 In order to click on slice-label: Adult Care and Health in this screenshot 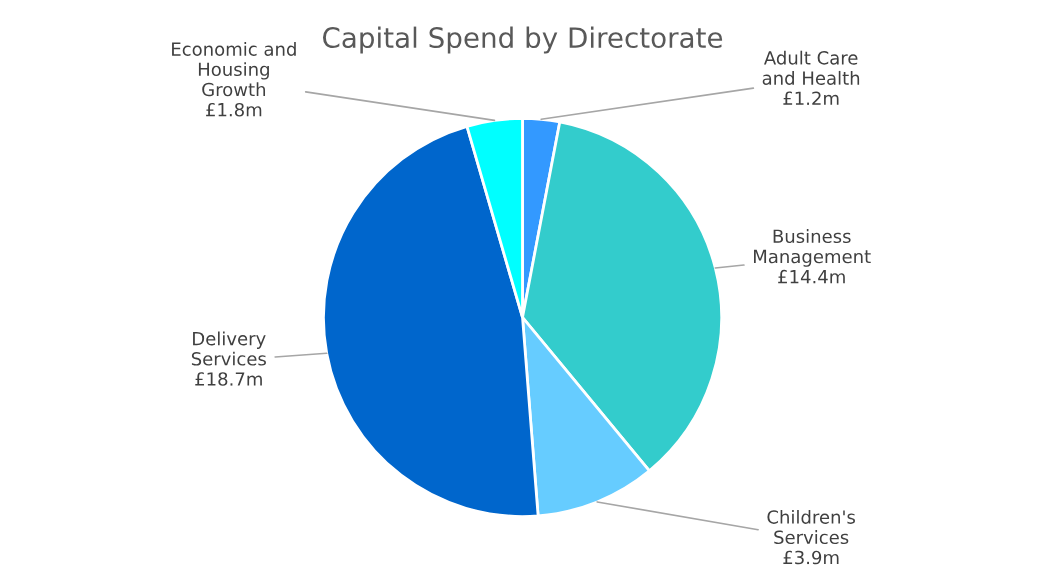, I will do `click(811, 67)`.